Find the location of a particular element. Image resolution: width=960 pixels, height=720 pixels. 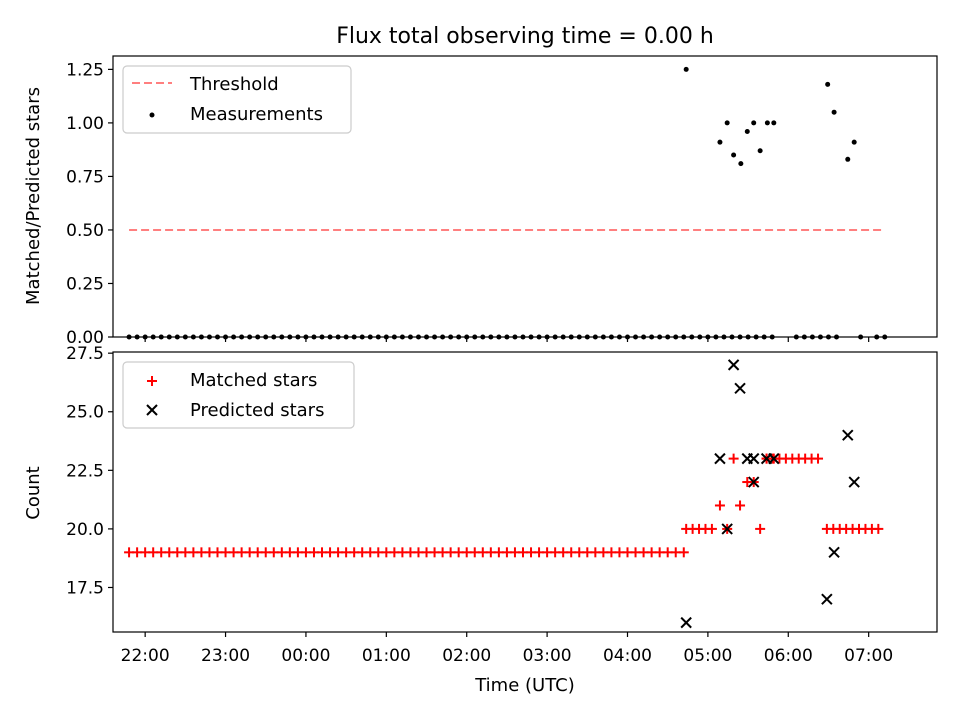

bottom-y-tick-label: 27.5 is located at coordinates (85, 354).